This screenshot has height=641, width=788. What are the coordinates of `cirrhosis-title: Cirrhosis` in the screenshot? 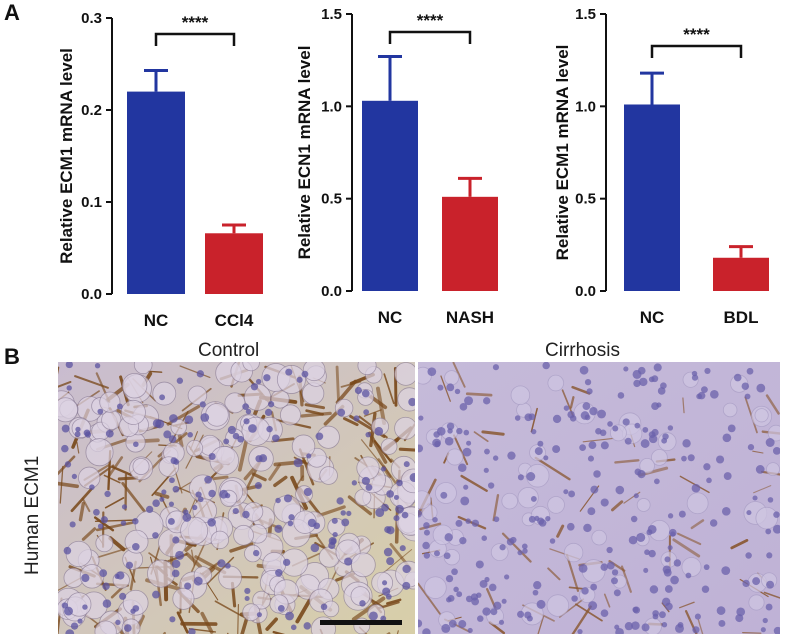 It's located at (582, 350).